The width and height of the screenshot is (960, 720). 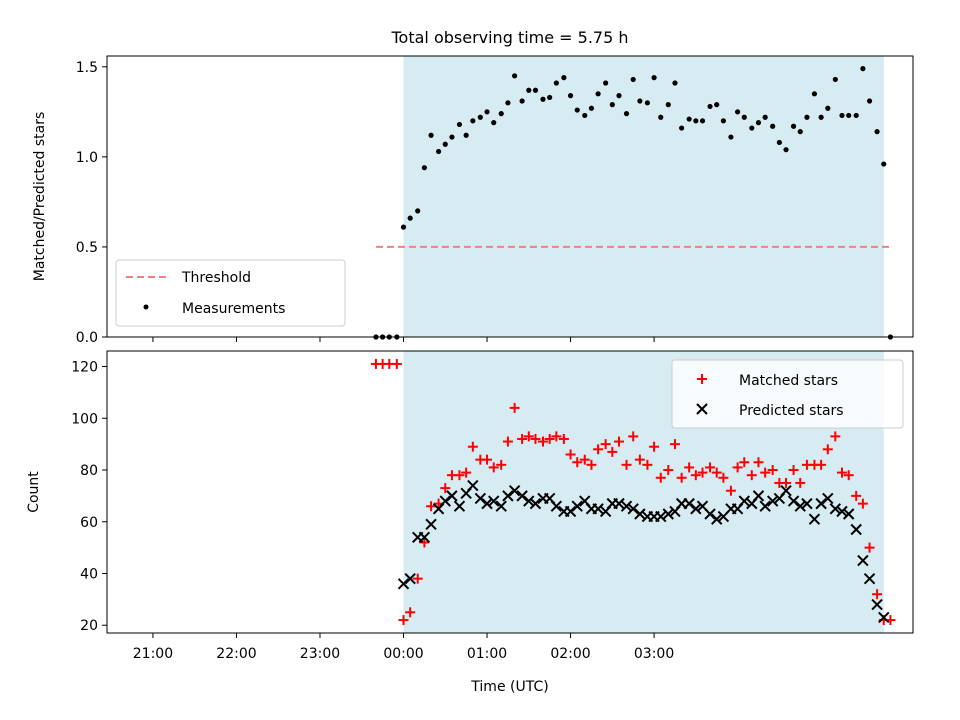 I want to click on count-legend: Matched stars Predicted stars, so click(x=787, y=394).